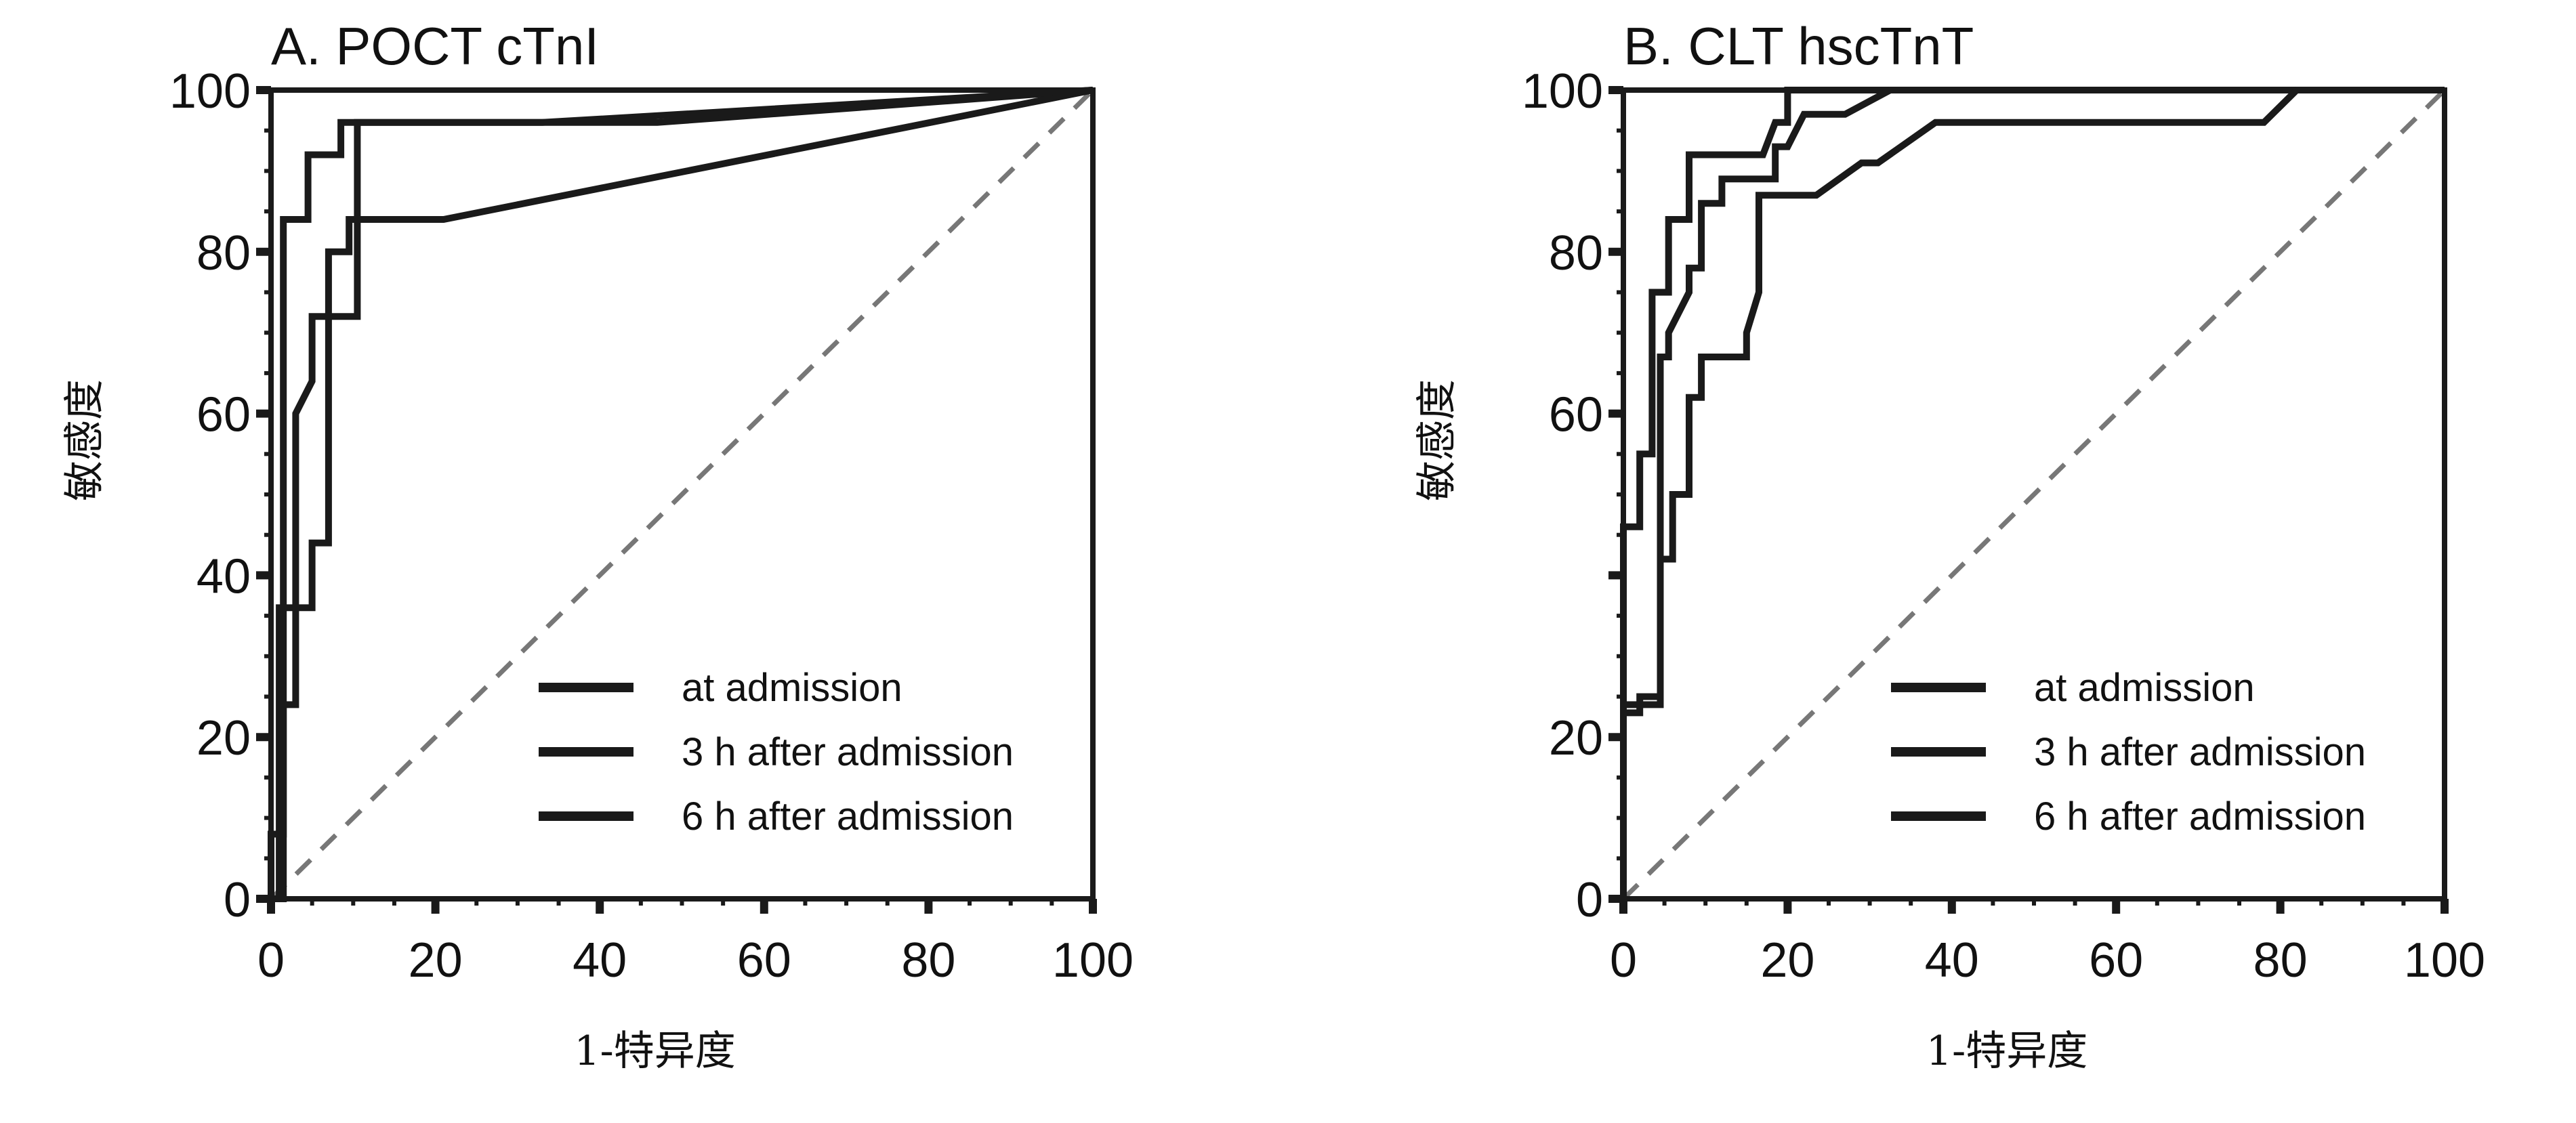  What do you see at coordinates (223, 576) in the screenshot?
I see `y-tick-label: 40` at bounding box center [223, 576].